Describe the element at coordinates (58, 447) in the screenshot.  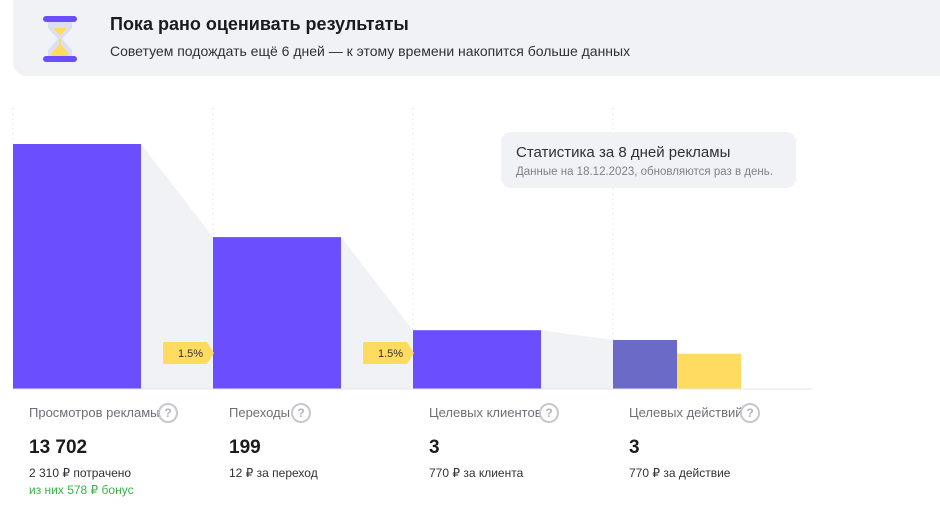
I see `metric-value: 13 702` at that location.